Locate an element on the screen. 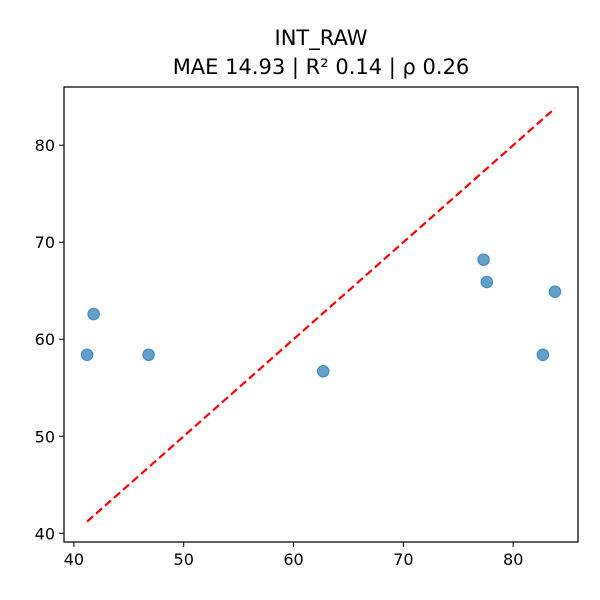 Image resolution: width=600 pixels, height=600 pixels. chart-subtitle: MAE 14.93 | R² 0.14 | ρ 0.26 is located at coordinates (321, 67).